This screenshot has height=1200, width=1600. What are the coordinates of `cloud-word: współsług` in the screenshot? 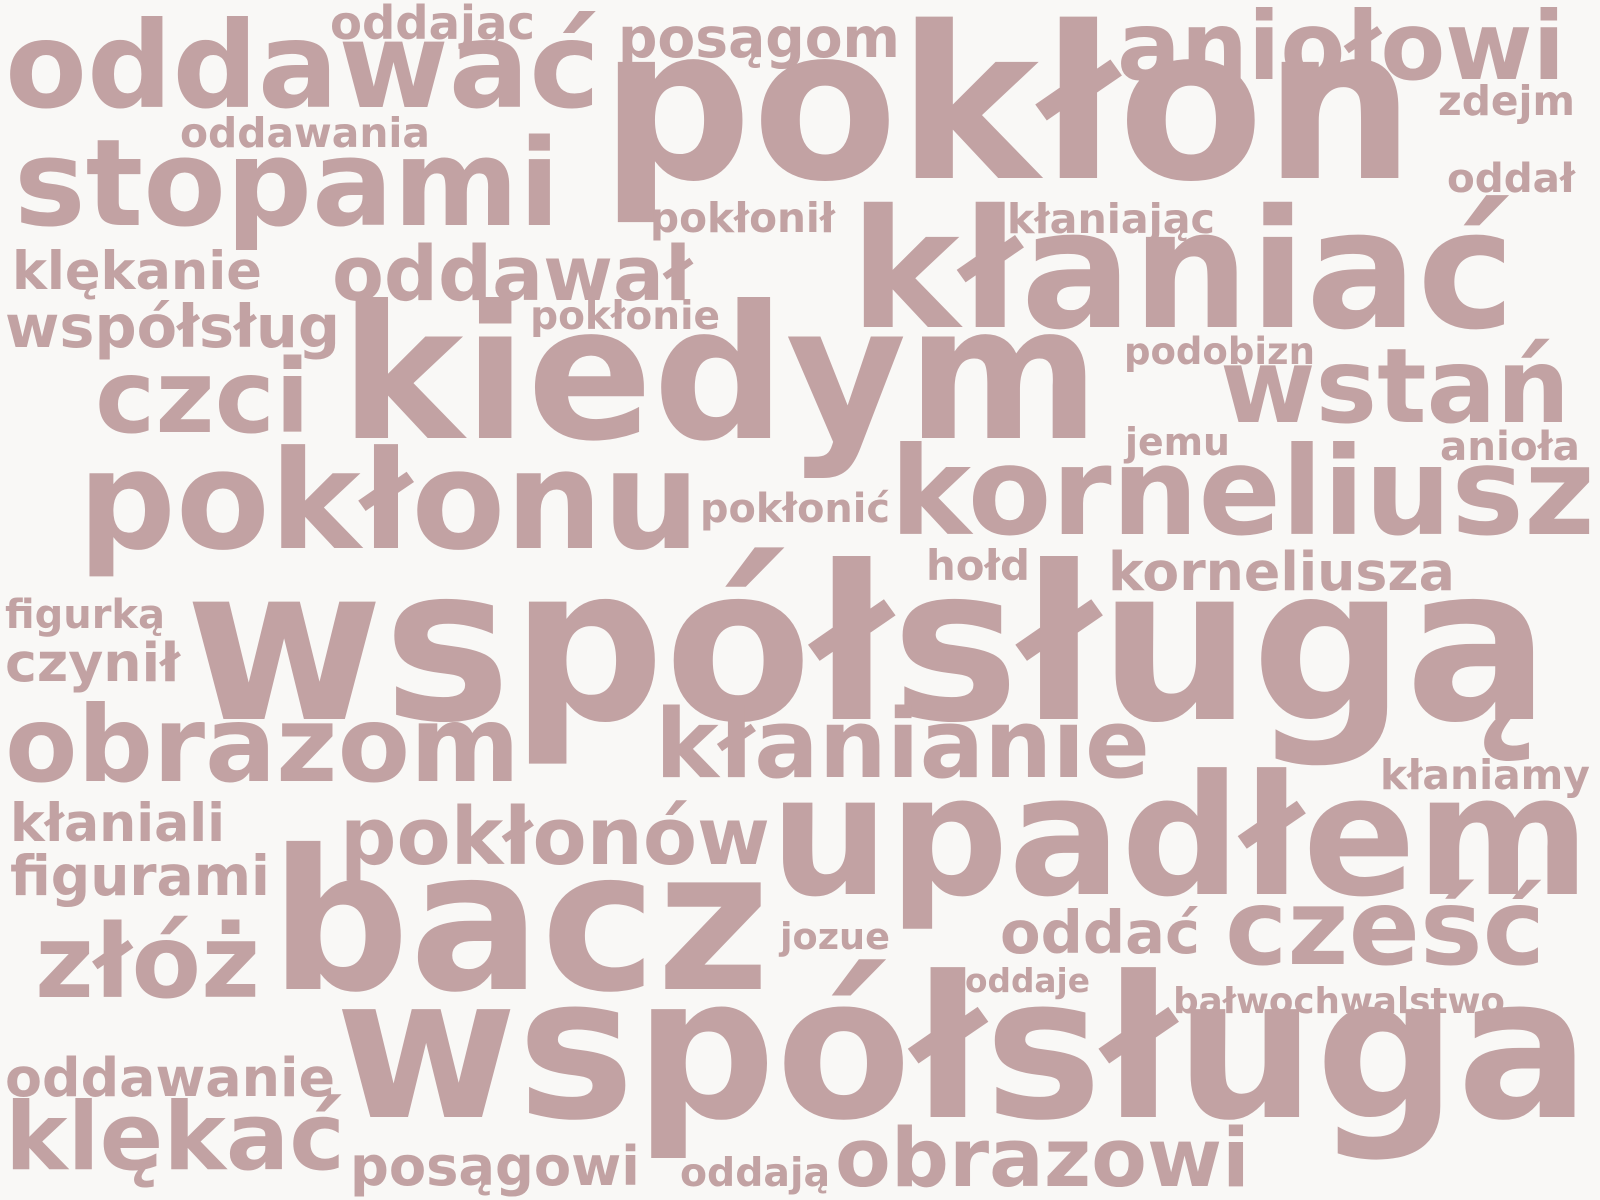 It's located at (173, 326).